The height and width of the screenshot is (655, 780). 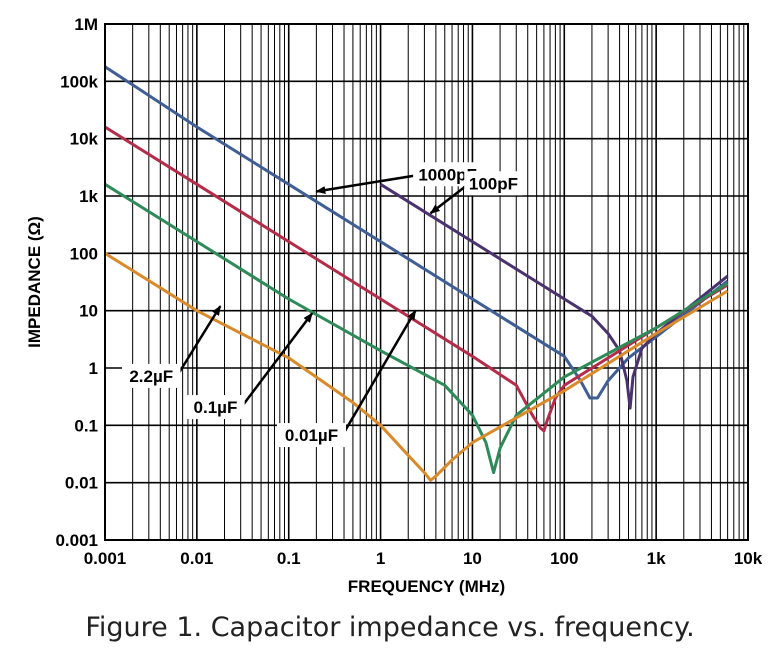 I want to click on x-tick-label: 1, so click(x=380, y=558).